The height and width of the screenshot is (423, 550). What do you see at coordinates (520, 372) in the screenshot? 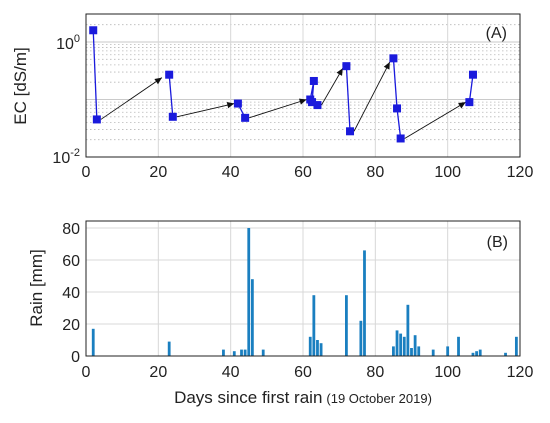
I see `panel-b-xtick-label: 120` at bounding box center [520, 372].